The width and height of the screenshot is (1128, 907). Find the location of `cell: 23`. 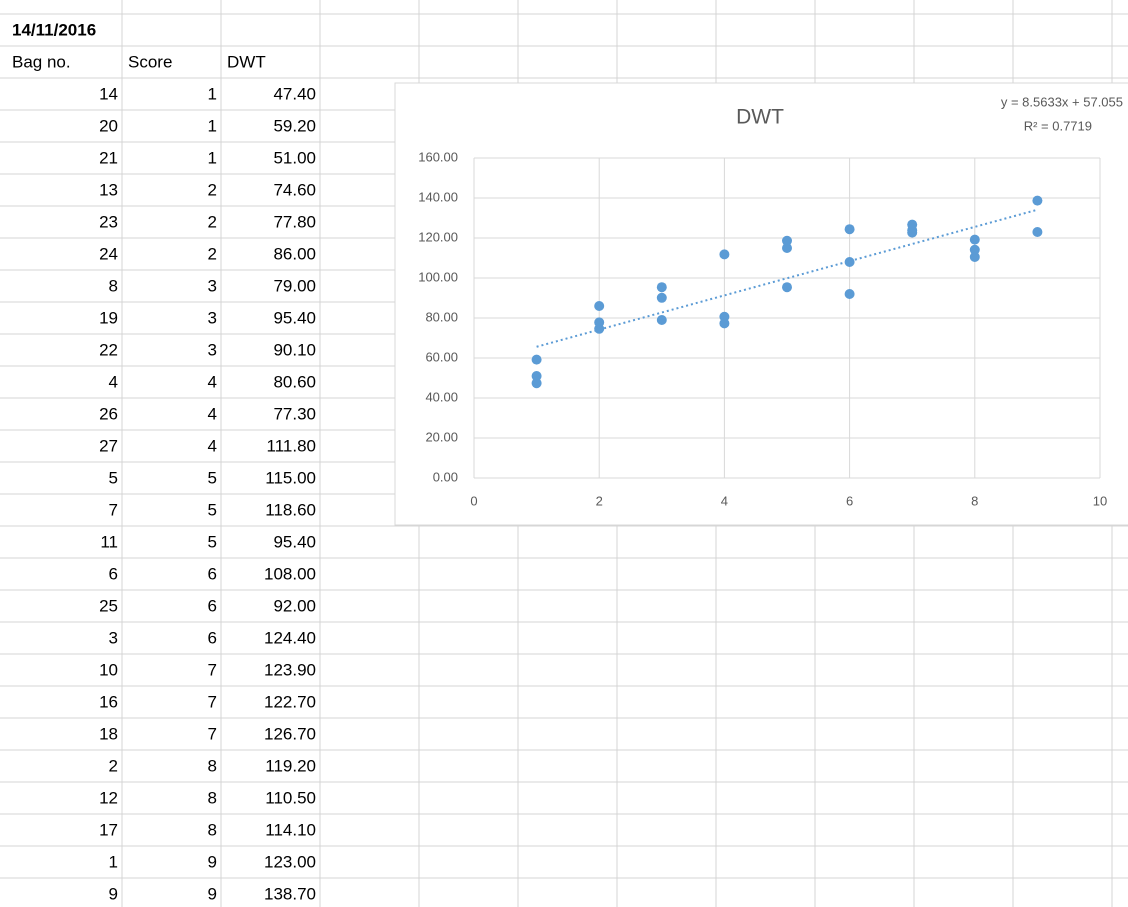

cell: 23 is located at coordinates (108, 221).